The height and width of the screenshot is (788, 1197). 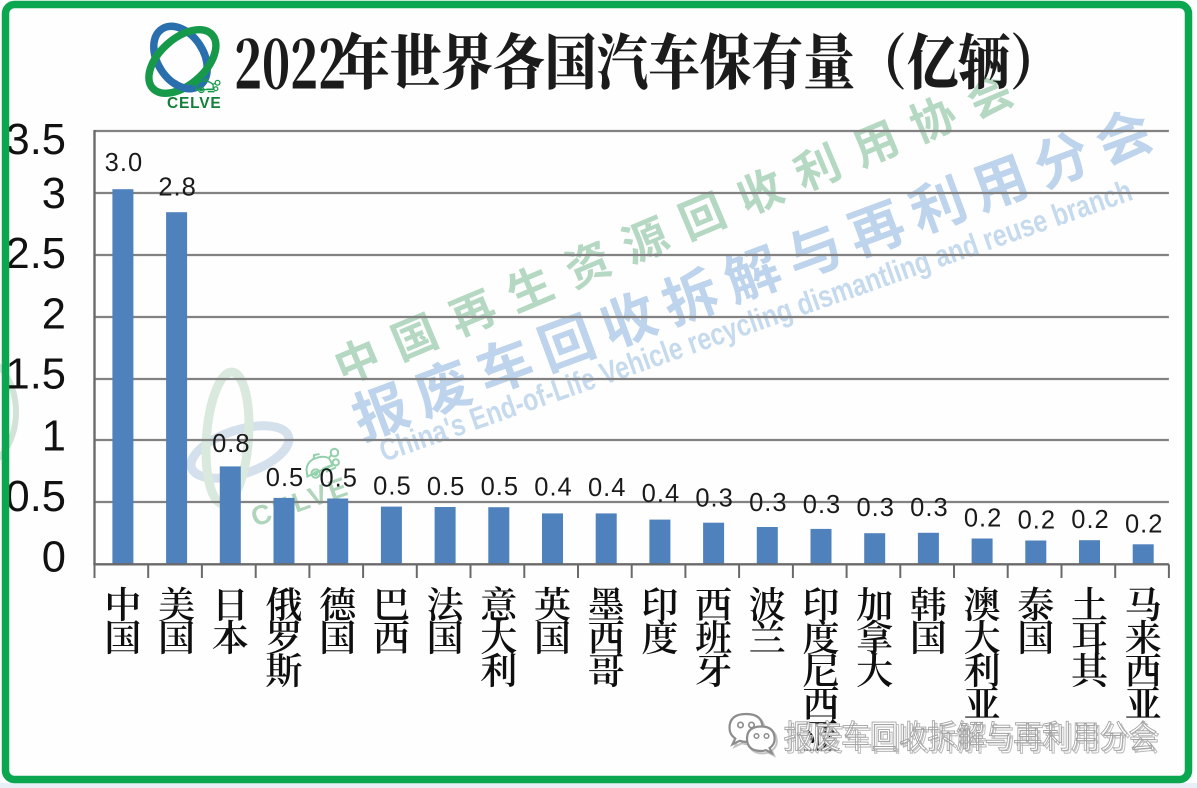 What do you see at coordinates (54, 437) in the screenshot?
I see `svg-text: 1` at bounding box center [54, 437].